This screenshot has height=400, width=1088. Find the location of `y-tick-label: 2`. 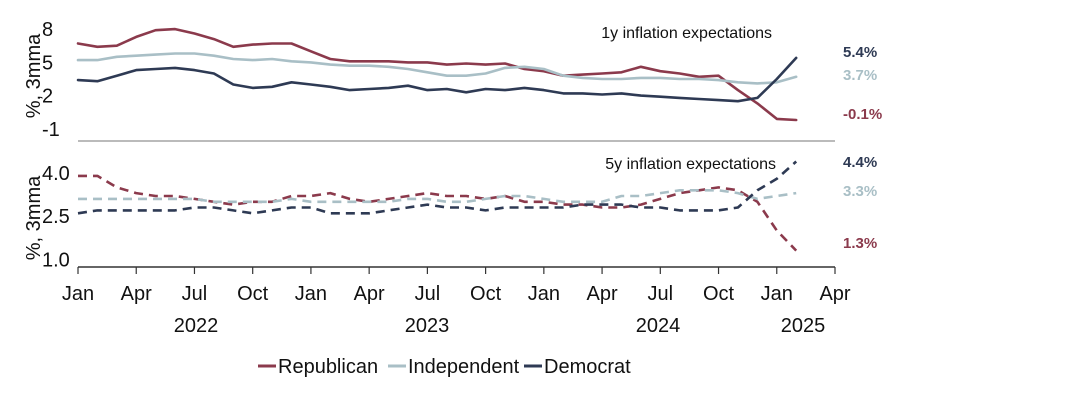

y-tick-label: 2 is located at coordinates (47, 97).